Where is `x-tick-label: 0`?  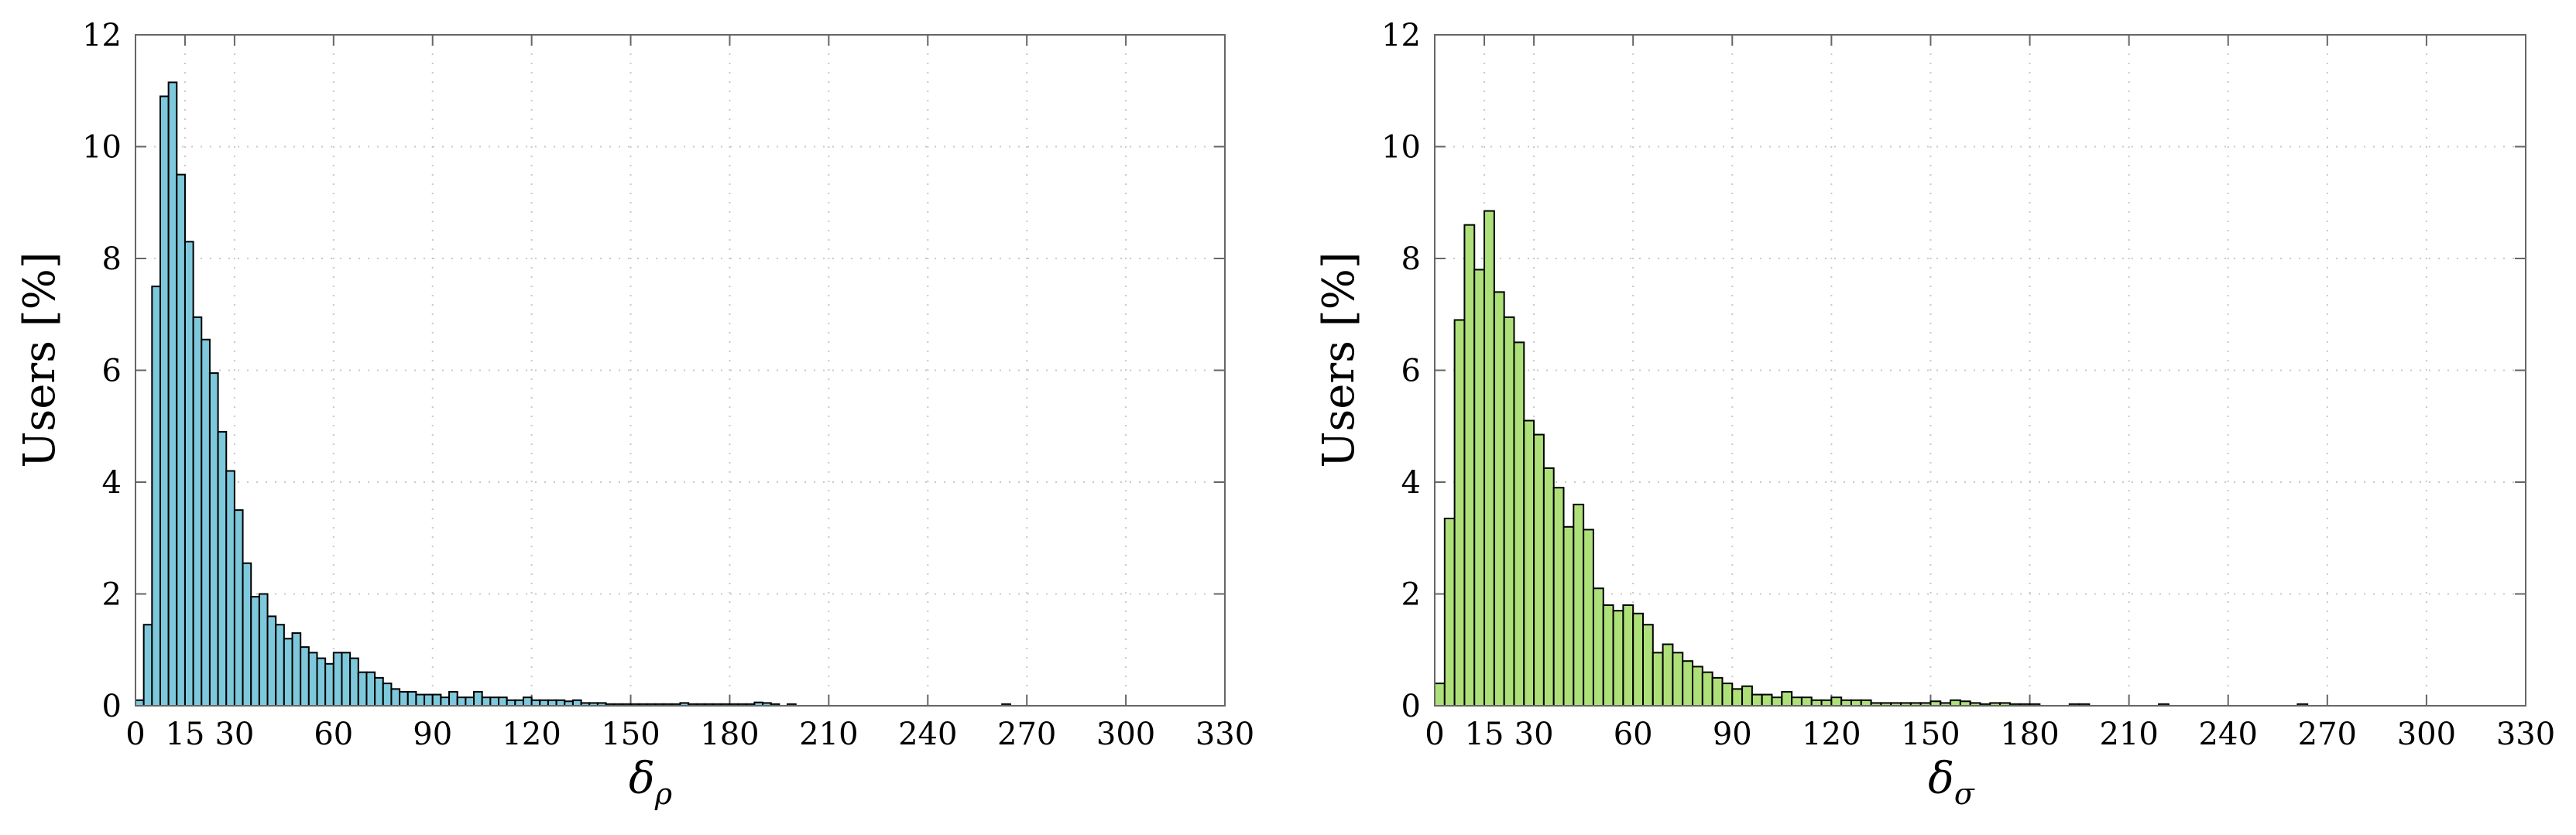
x-tick-label: 0 is located at coordinates (1434, 734).